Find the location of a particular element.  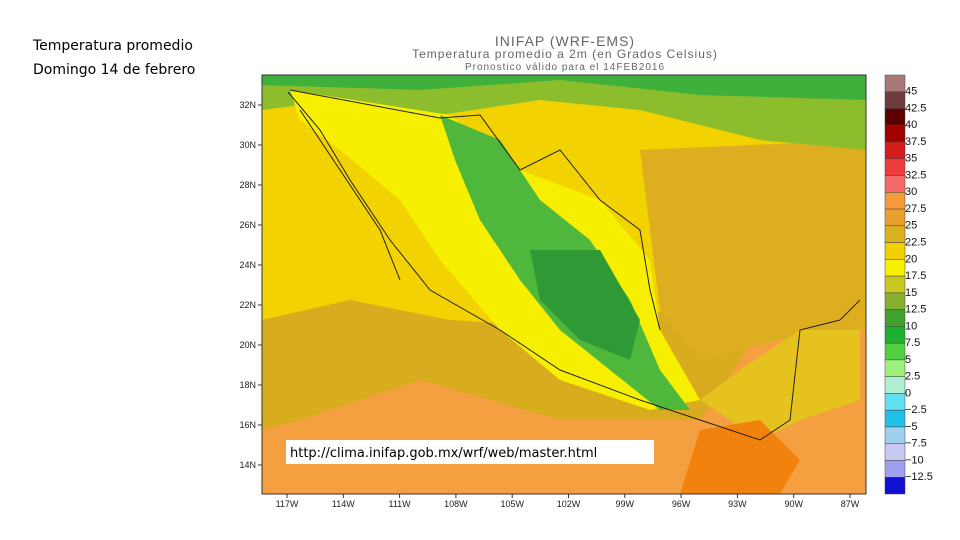

lon-label: 108W is located at coordinates (456, 504).